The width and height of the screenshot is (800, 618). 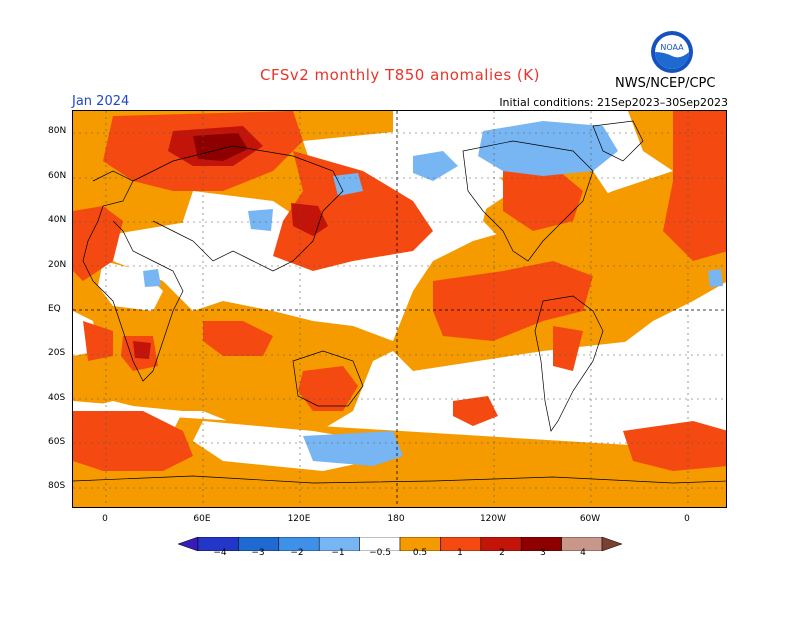 What do you see at coordinates (57, 131) in the screenshot?
I see `lat-label-80n: 80N` at bounding box center [57, 131].